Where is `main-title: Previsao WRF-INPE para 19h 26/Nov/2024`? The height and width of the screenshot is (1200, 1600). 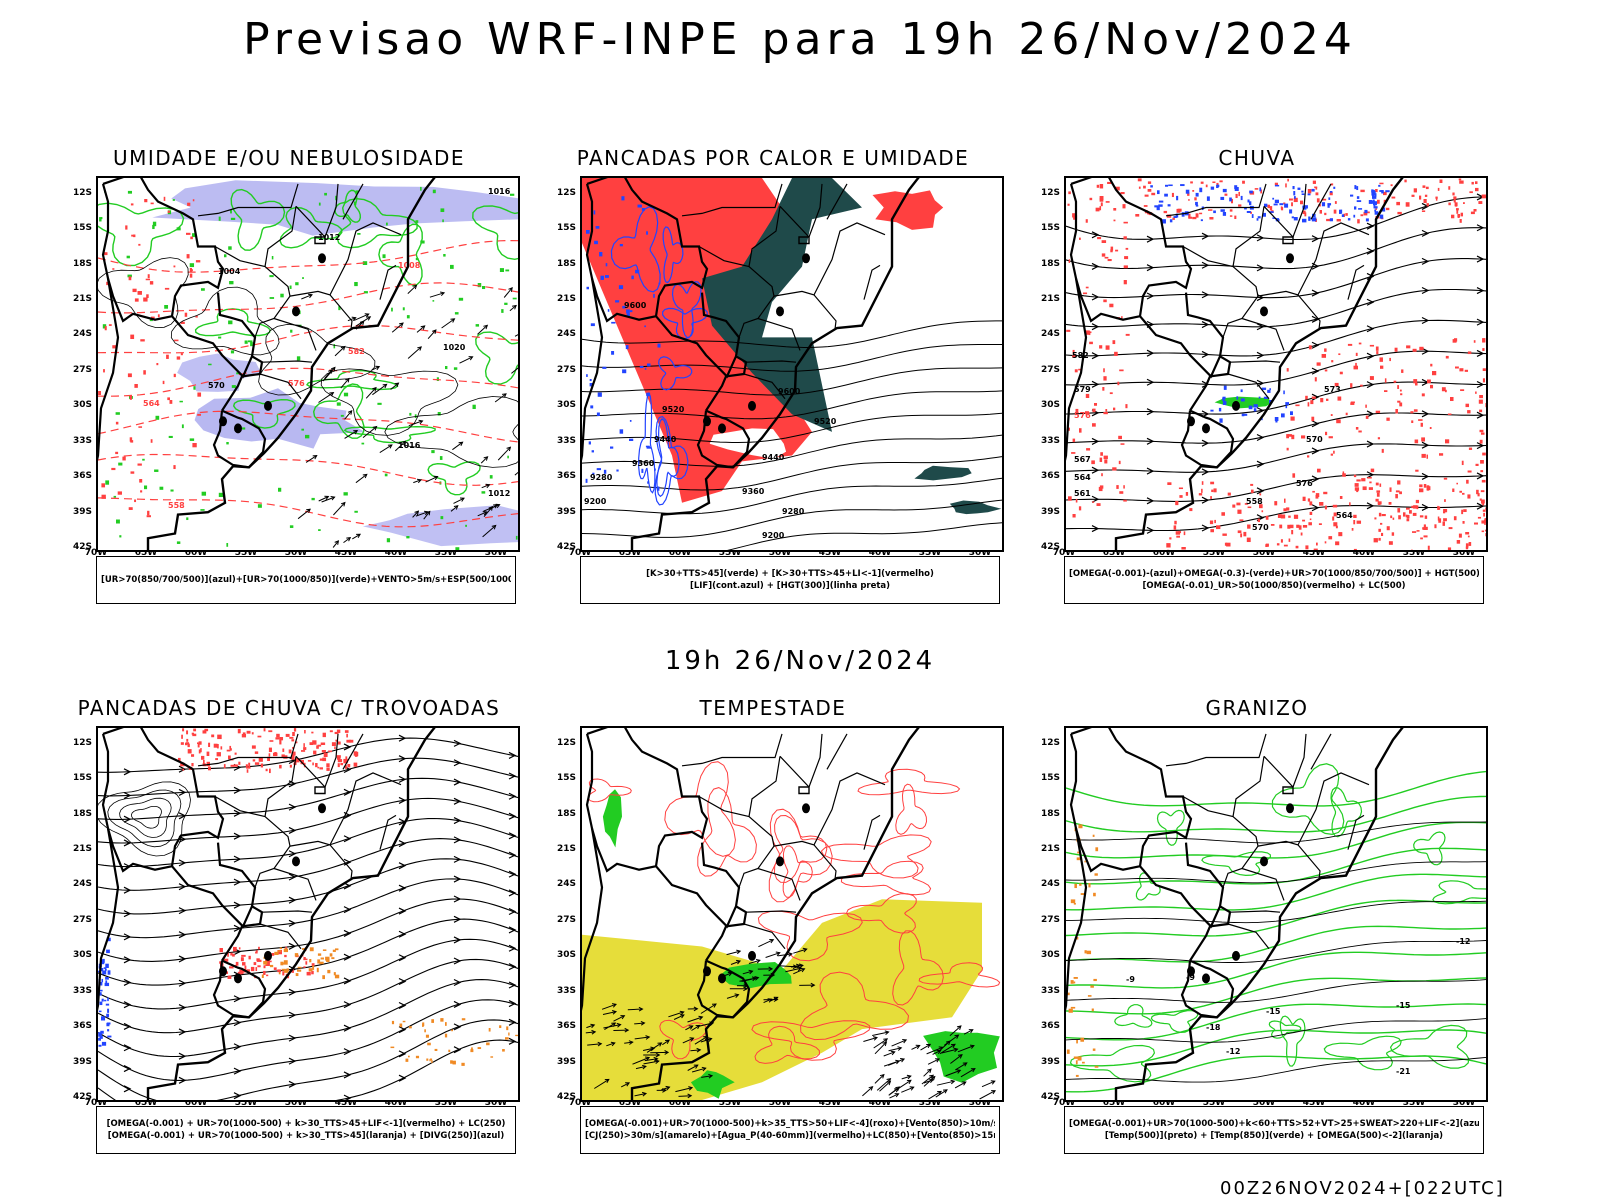 main-title: Previsao WRF-INPE para 19h 26/Nov/2024 is located at coordinates (800, 39).